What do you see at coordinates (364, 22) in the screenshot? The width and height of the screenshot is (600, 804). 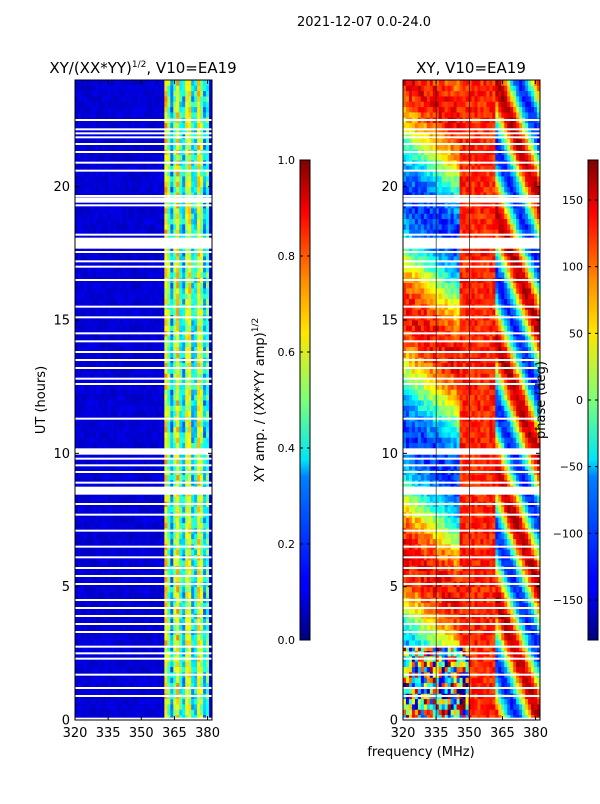 I see `figure-suptitle: 2021-12-07 0.0-24.0` at bounding box center [364, 22].